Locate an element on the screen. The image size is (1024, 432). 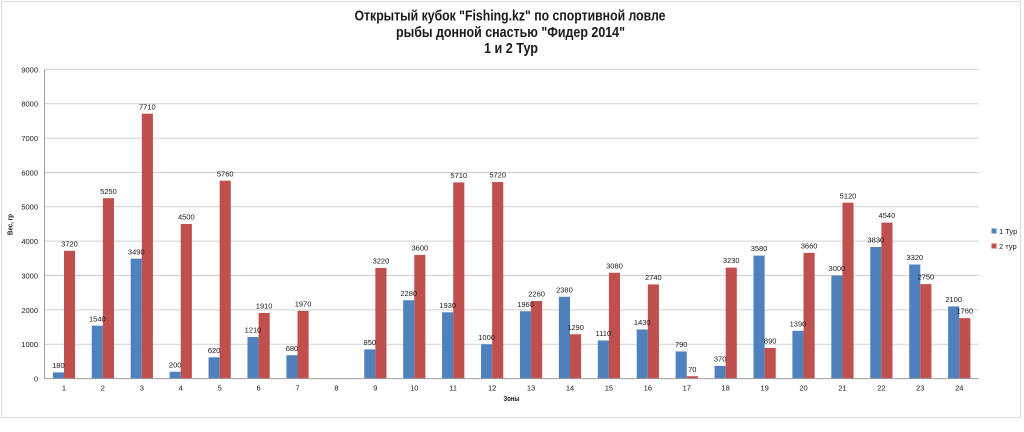
svg-text: 12 is located at coordinates (492, 388).